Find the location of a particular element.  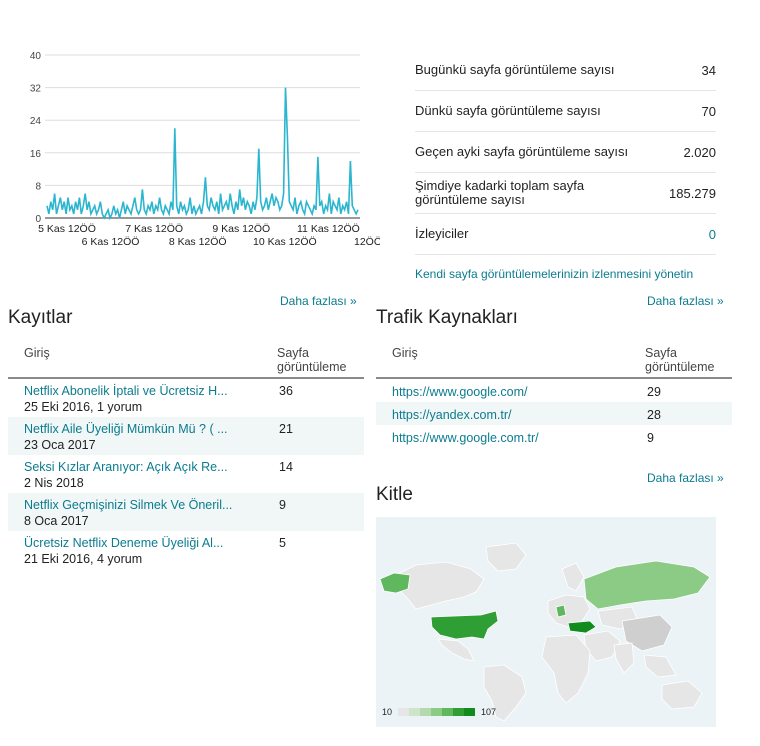

post-meta: 23 Oca 2017 is located at coordinates (60, 445).